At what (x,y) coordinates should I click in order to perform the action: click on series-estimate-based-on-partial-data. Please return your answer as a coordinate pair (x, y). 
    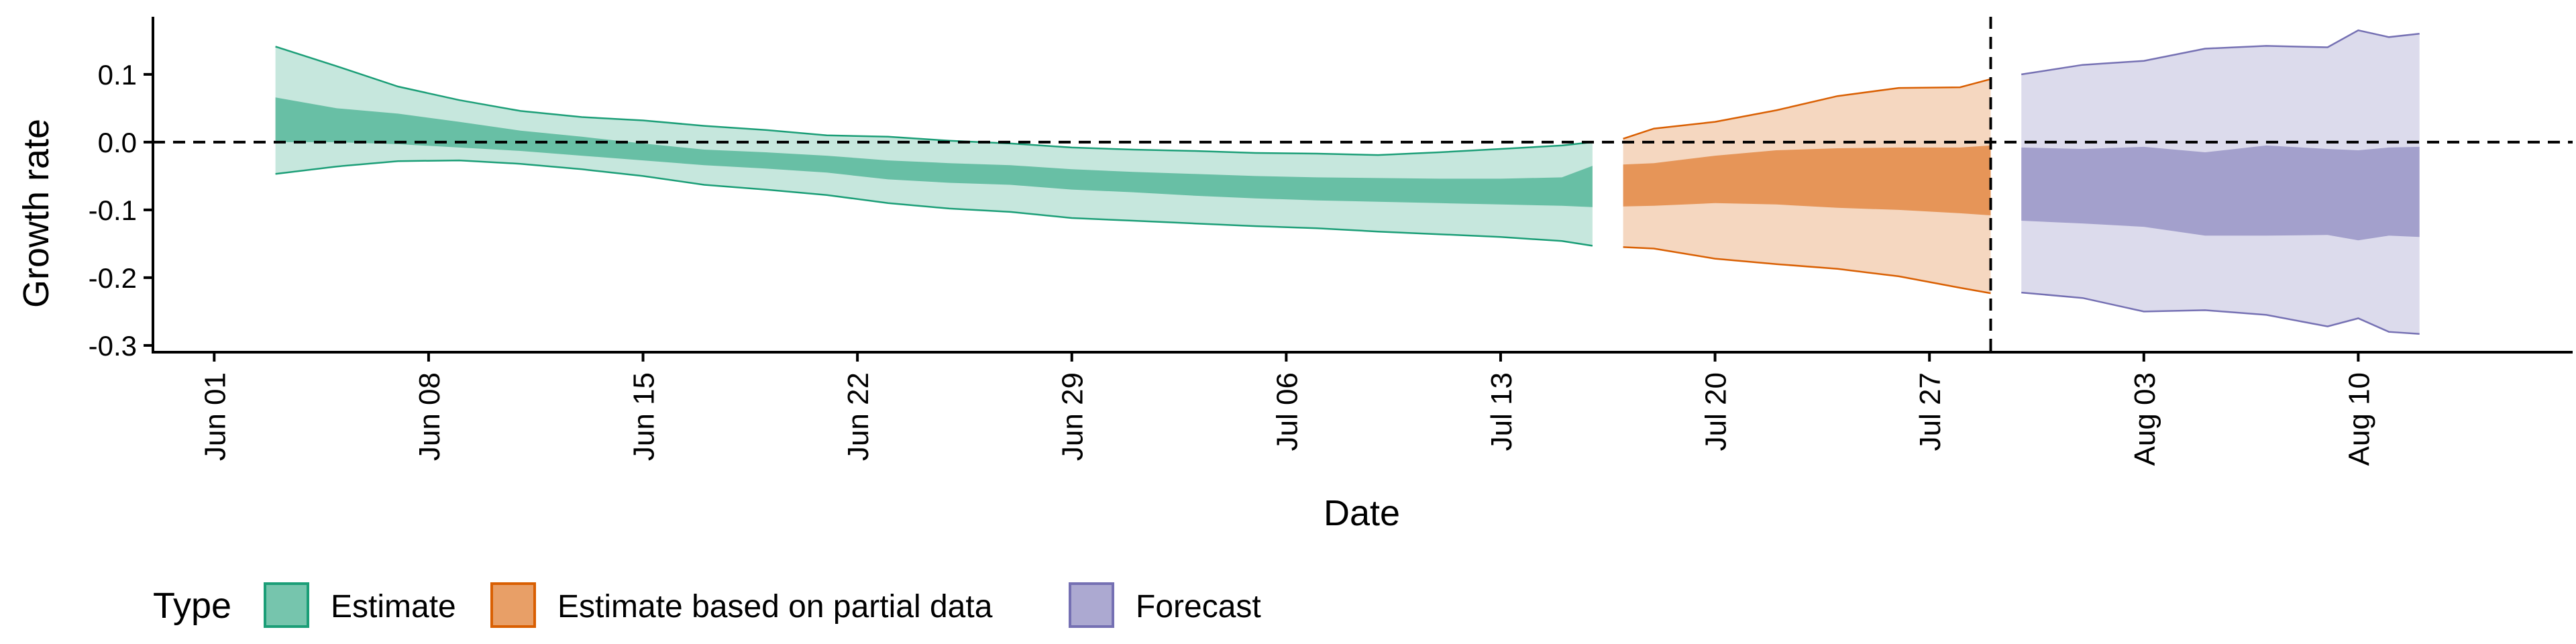
    Looking at the image, I should click on (1807, 186).